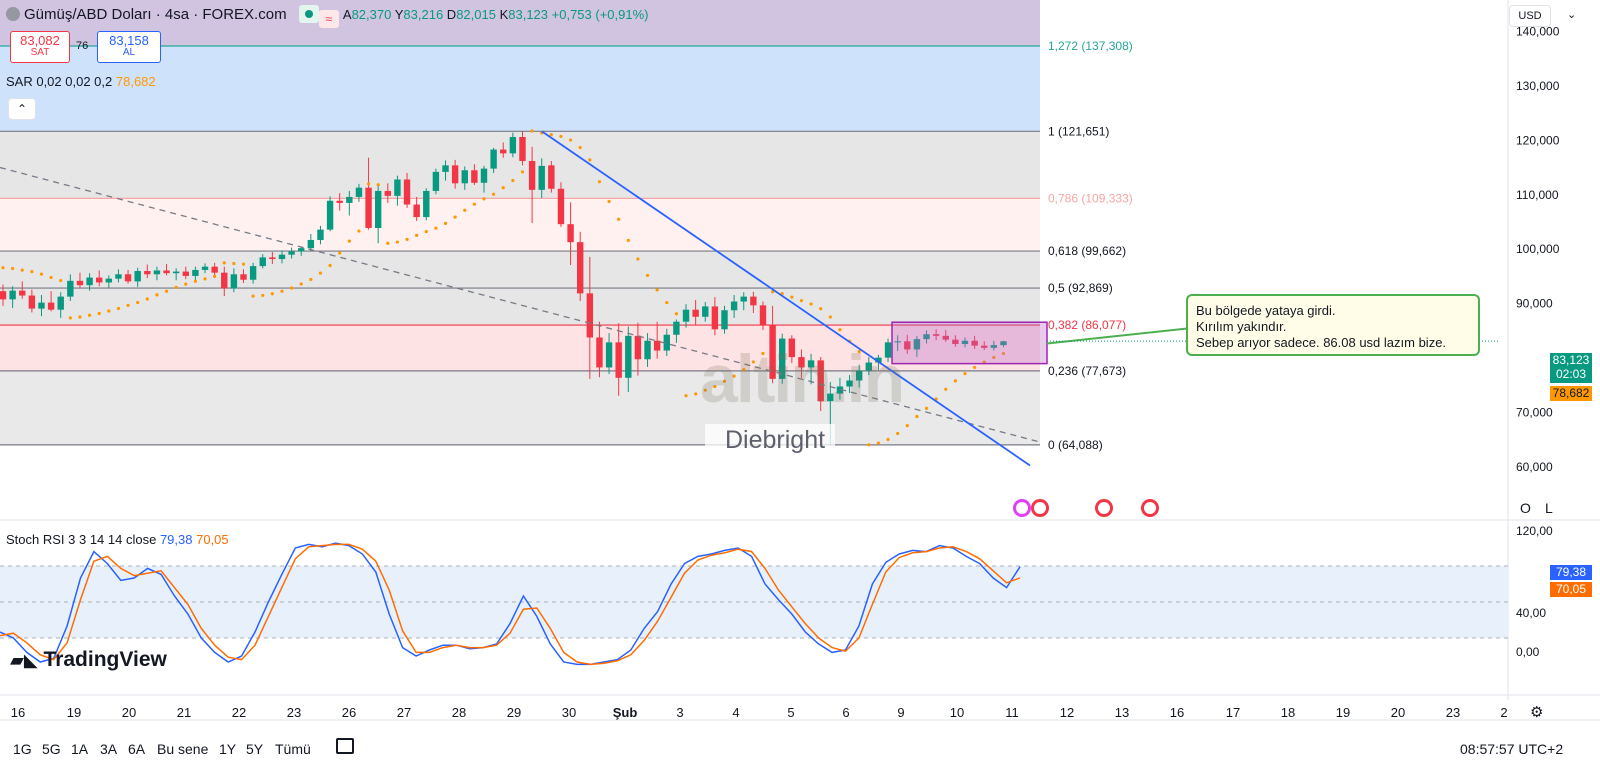  Describe the element at coordinates (1534, 531) in the screenshot. I see `rsi-axis-label: 120,00` at that location.